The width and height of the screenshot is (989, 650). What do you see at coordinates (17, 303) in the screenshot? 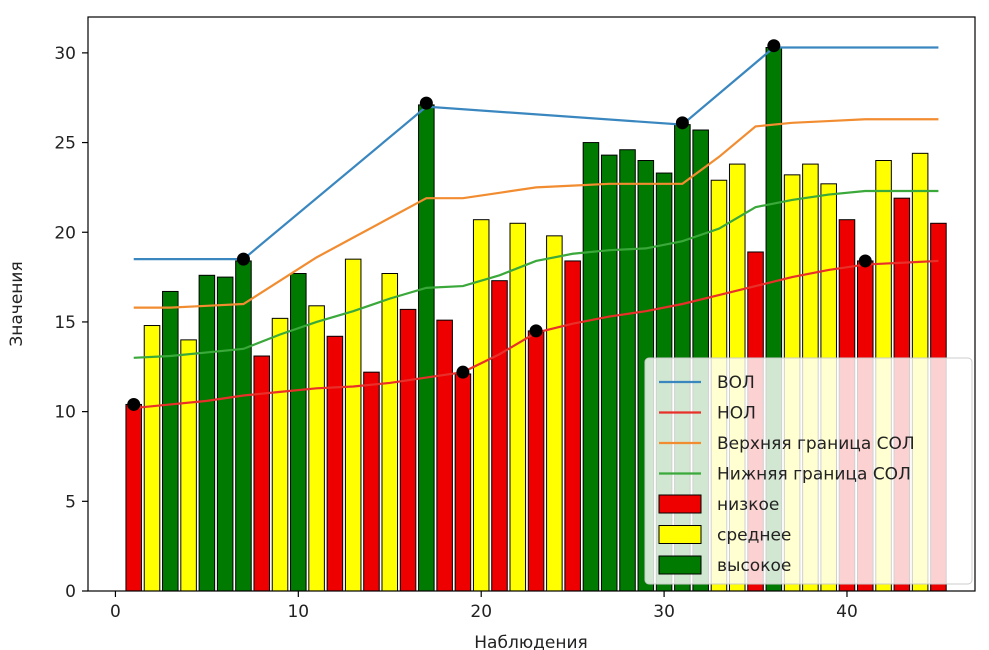
I see `y-axis-label: Значения` at bounding box center [17, 303].